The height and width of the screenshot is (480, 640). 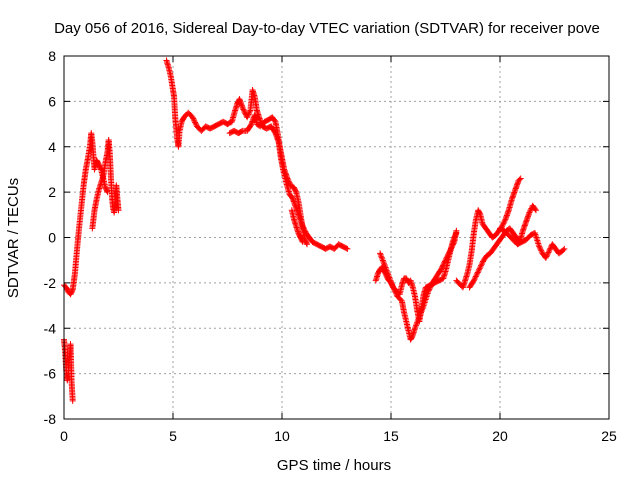 I want to click on x-tick-label: 0, so click(x=64, y=436).